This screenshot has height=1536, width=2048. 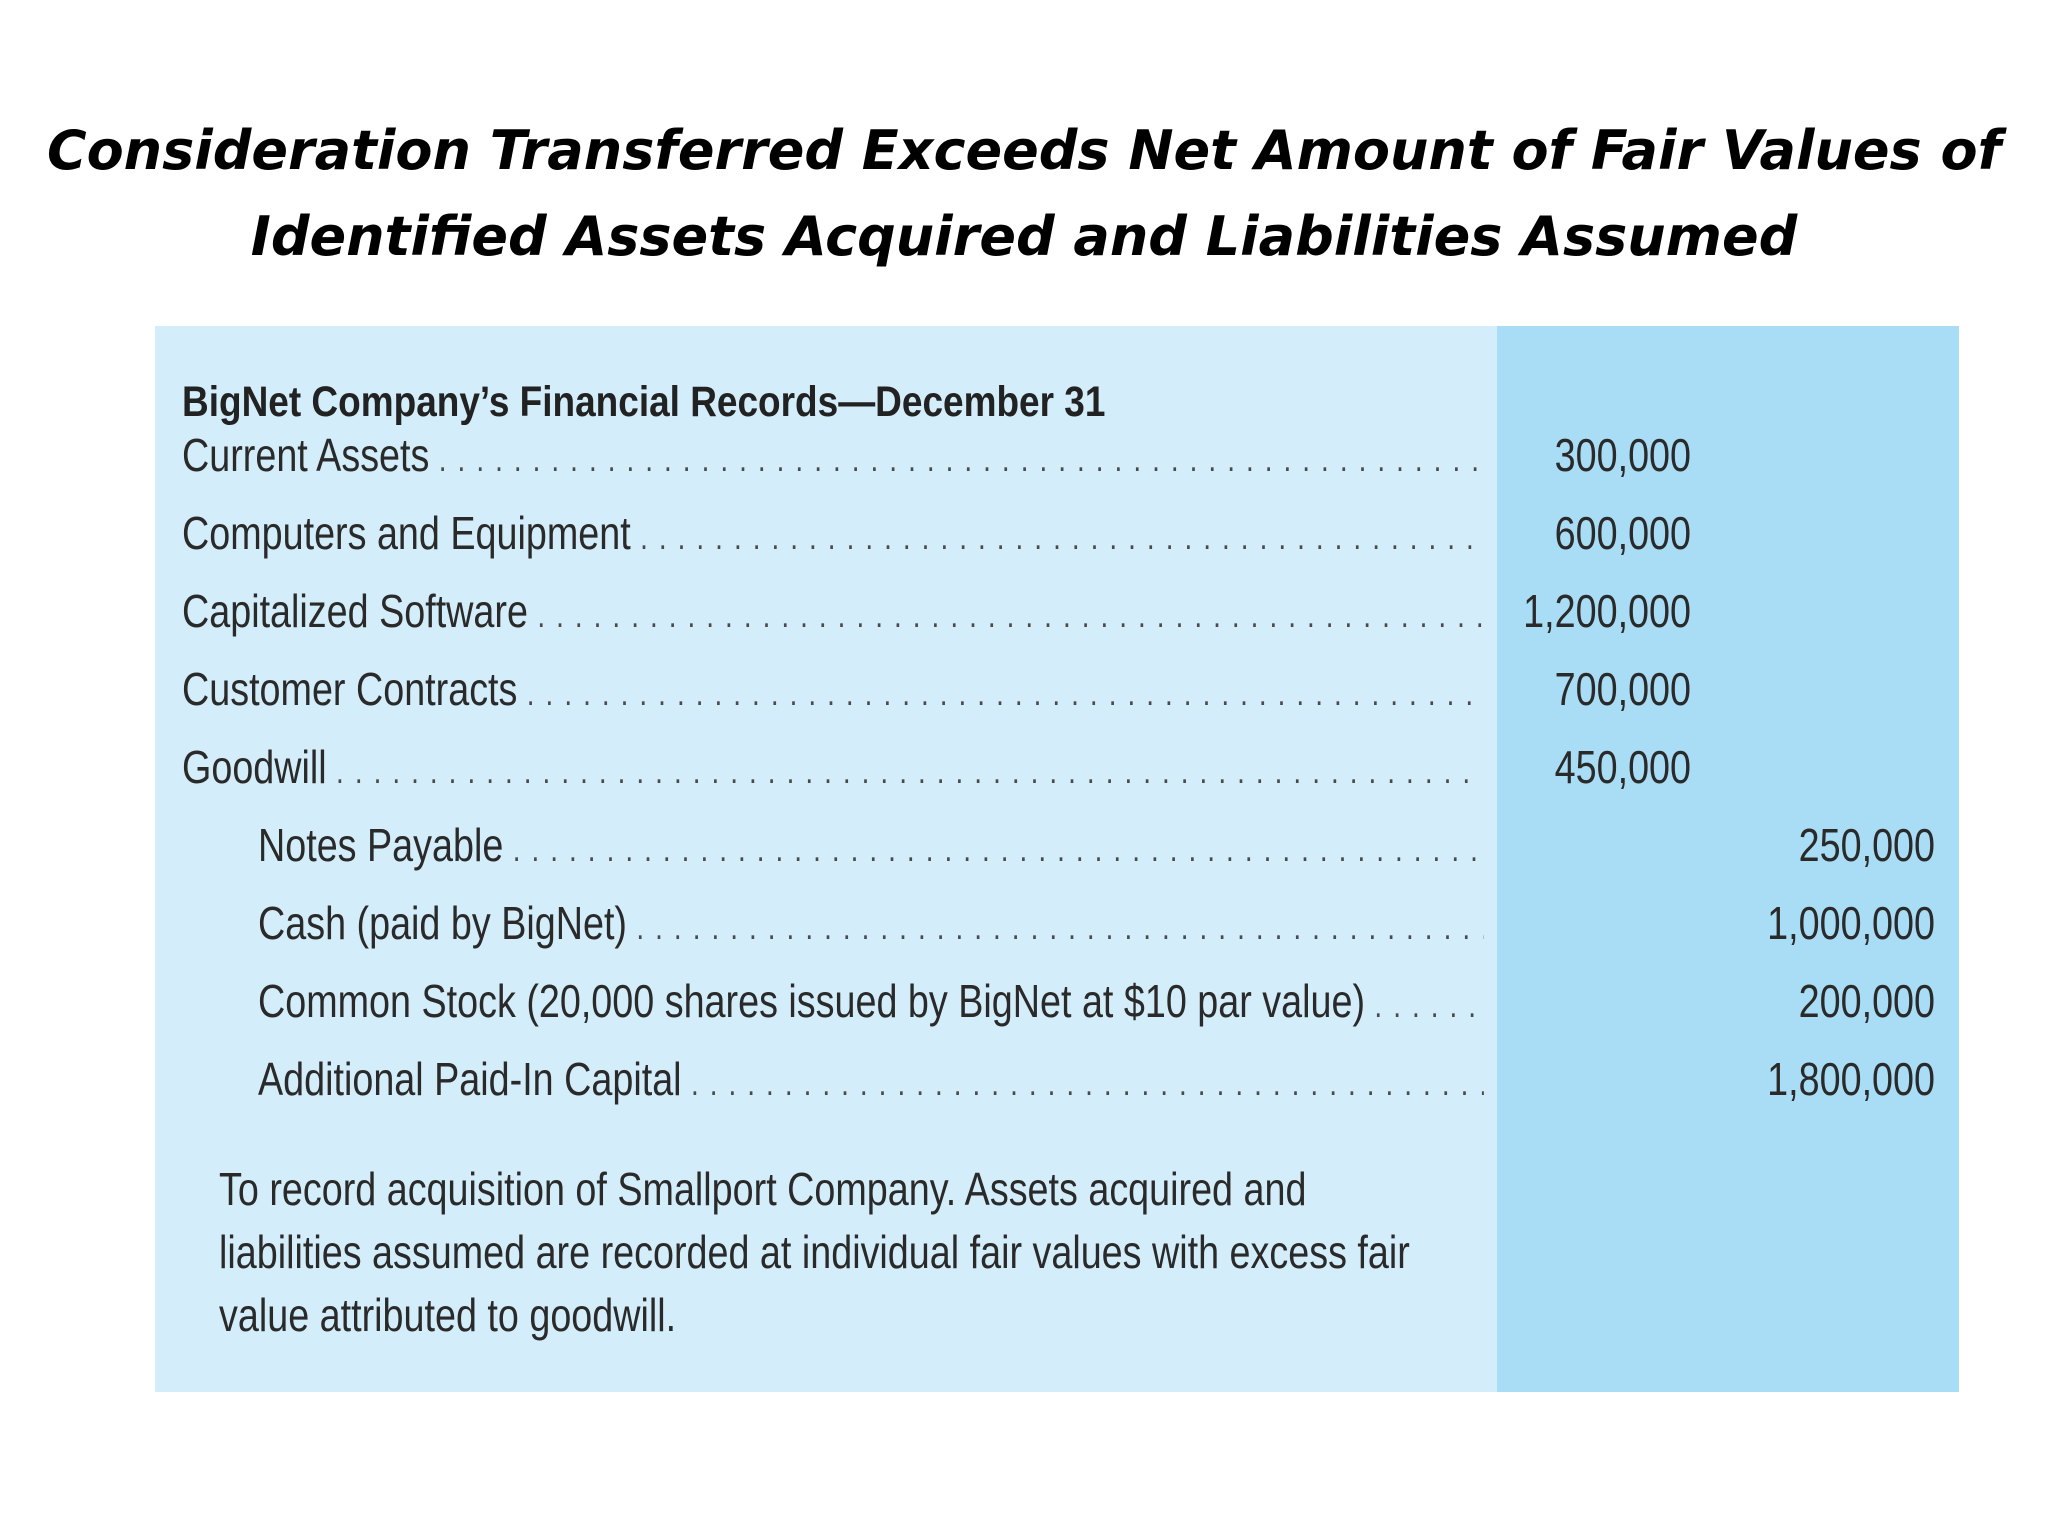 I want to click on debit-amount: 1,200,000, so click(x=1607, y=611).